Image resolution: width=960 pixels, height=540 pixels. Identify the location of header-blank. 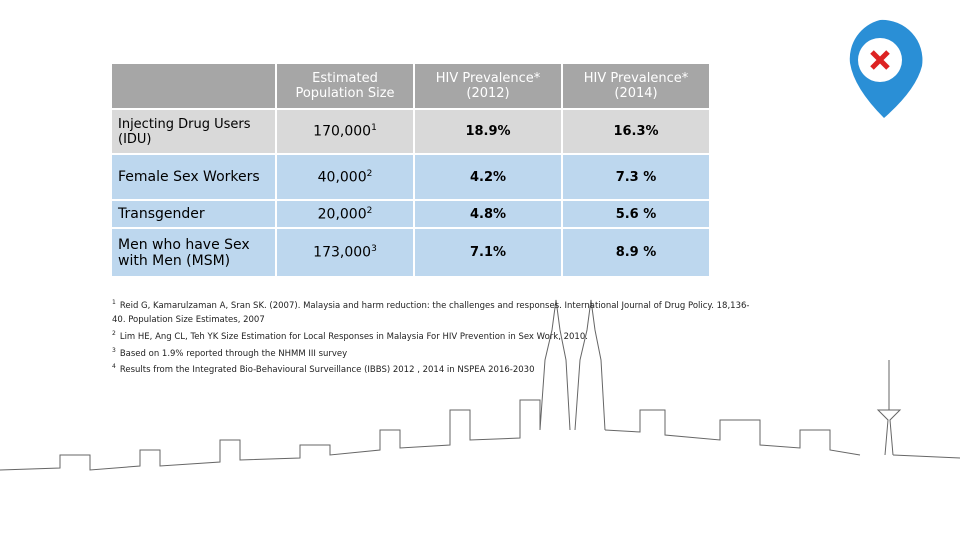
(193, 86).